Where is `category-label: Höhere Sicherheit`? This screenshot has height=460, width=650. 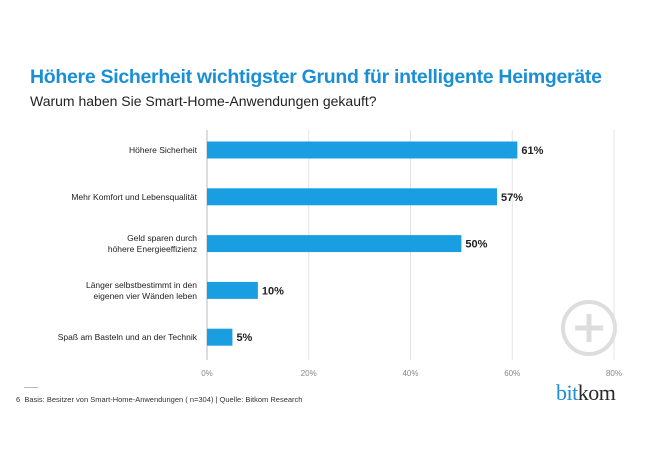
category-label: Höhere Sicherheit is located at coordinates (163, 150).